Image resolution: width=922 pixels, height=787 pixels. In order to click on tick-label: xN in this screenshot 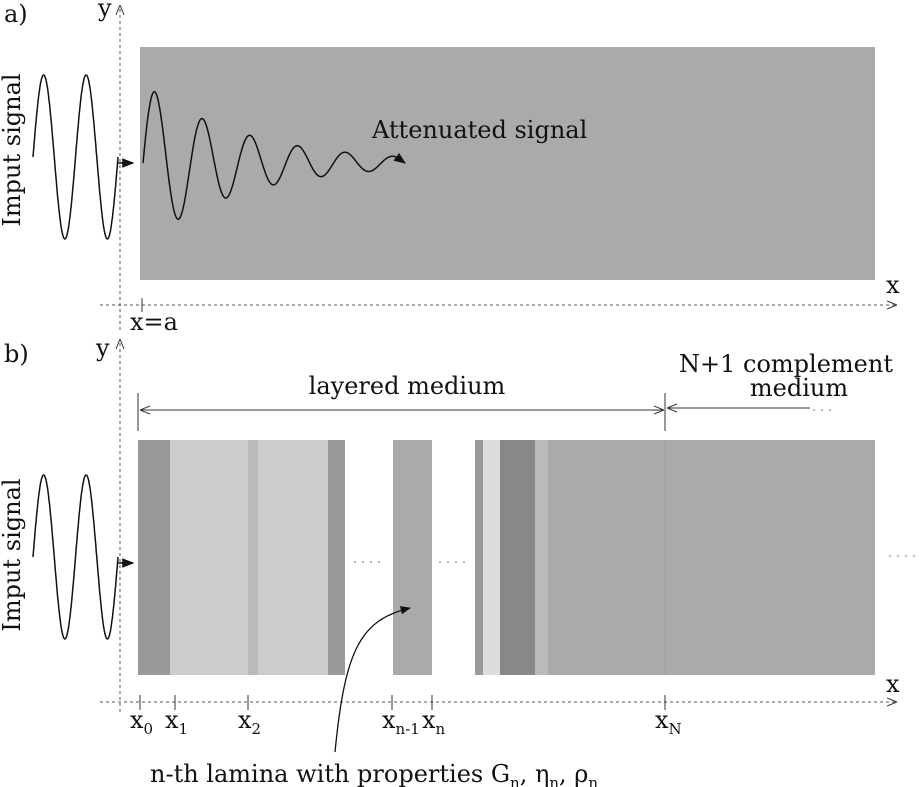, I will do `click(668, 722)`.